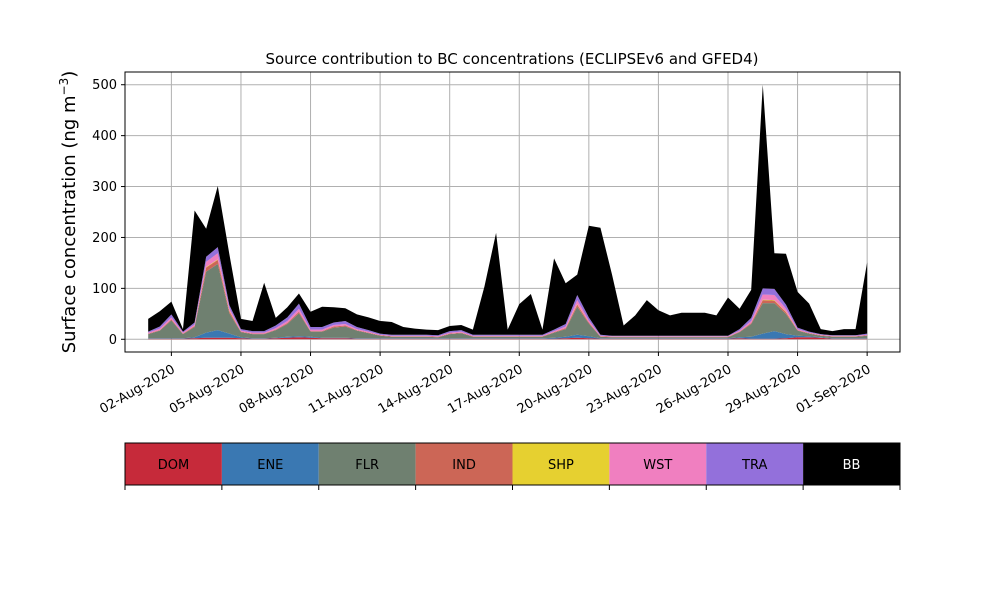  I want to click on legend-swatch-tra, so click(755, 464).